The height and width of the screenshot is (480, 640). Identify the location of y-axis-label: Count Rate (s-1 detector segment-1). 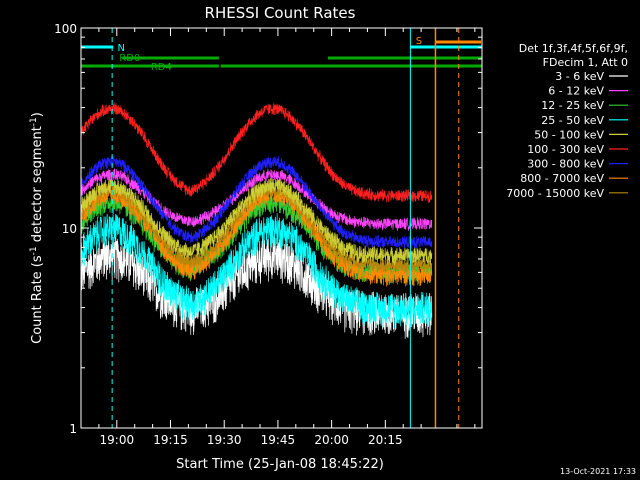
(37, 228).